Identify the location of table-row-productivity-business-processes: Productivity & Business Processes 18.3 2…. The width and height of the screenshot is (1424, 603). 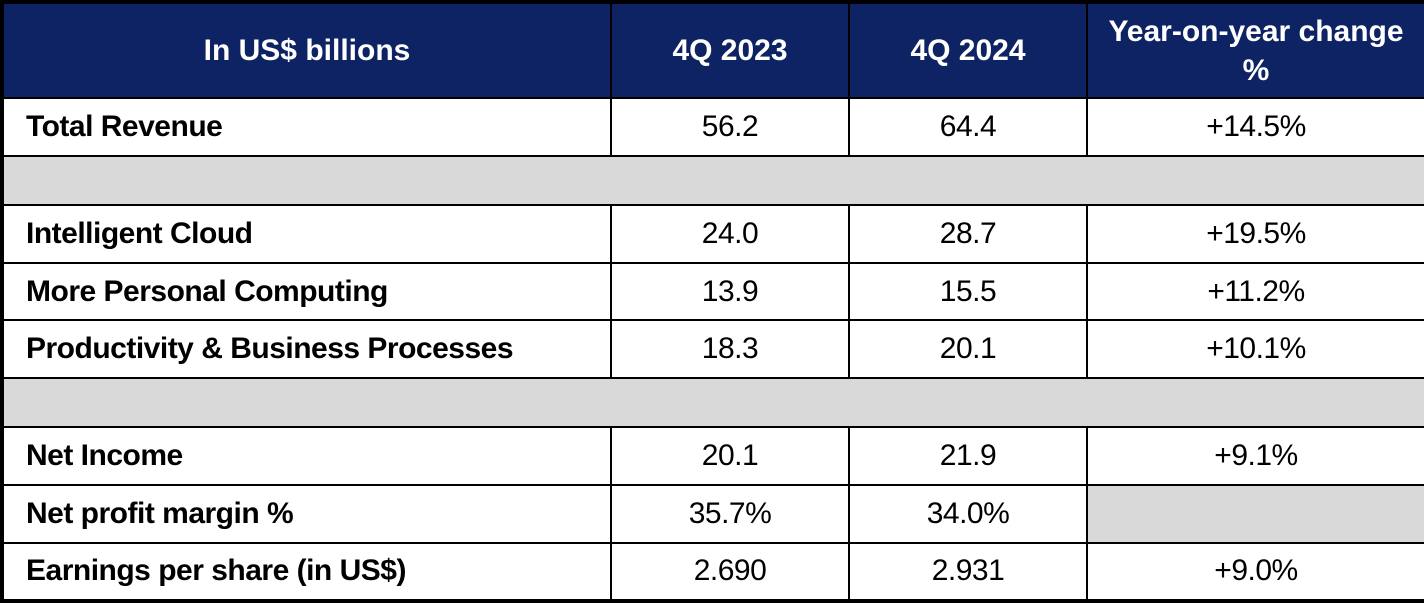
(712, 349).